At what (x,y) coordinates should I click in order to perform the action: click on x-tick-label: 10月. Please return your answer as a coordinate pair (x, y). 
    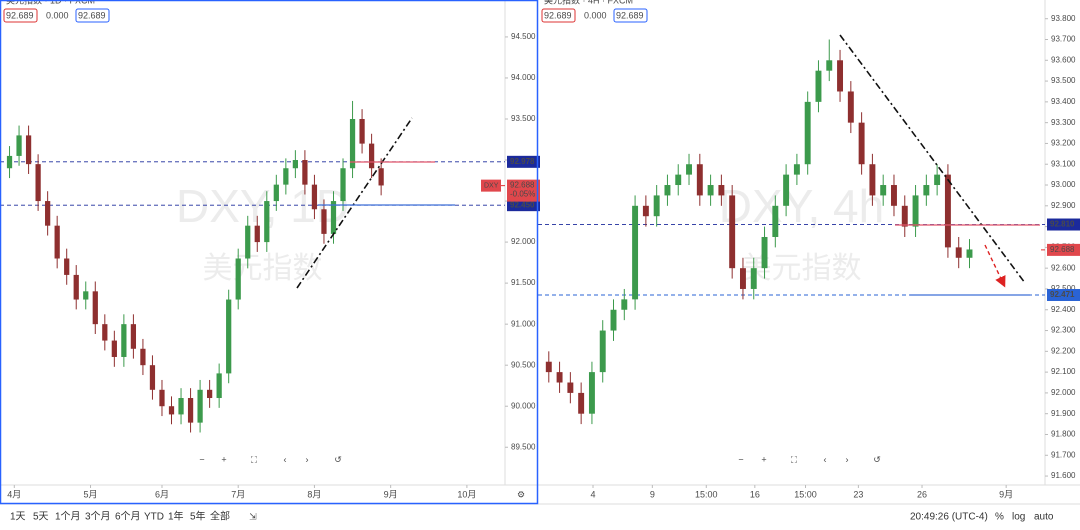
    Looking at the image, I should click on (466, 494).